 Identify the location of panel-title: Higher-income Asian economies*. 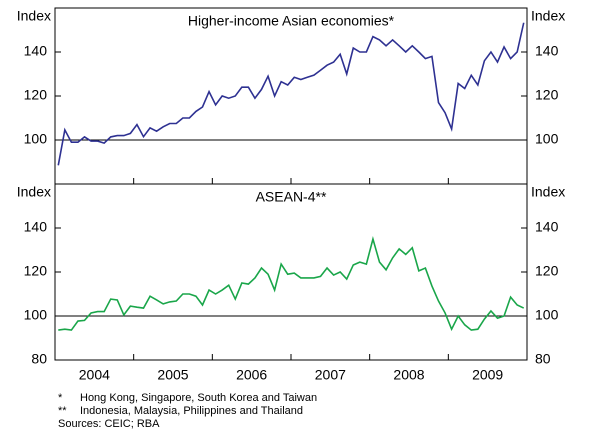
(291, 21).